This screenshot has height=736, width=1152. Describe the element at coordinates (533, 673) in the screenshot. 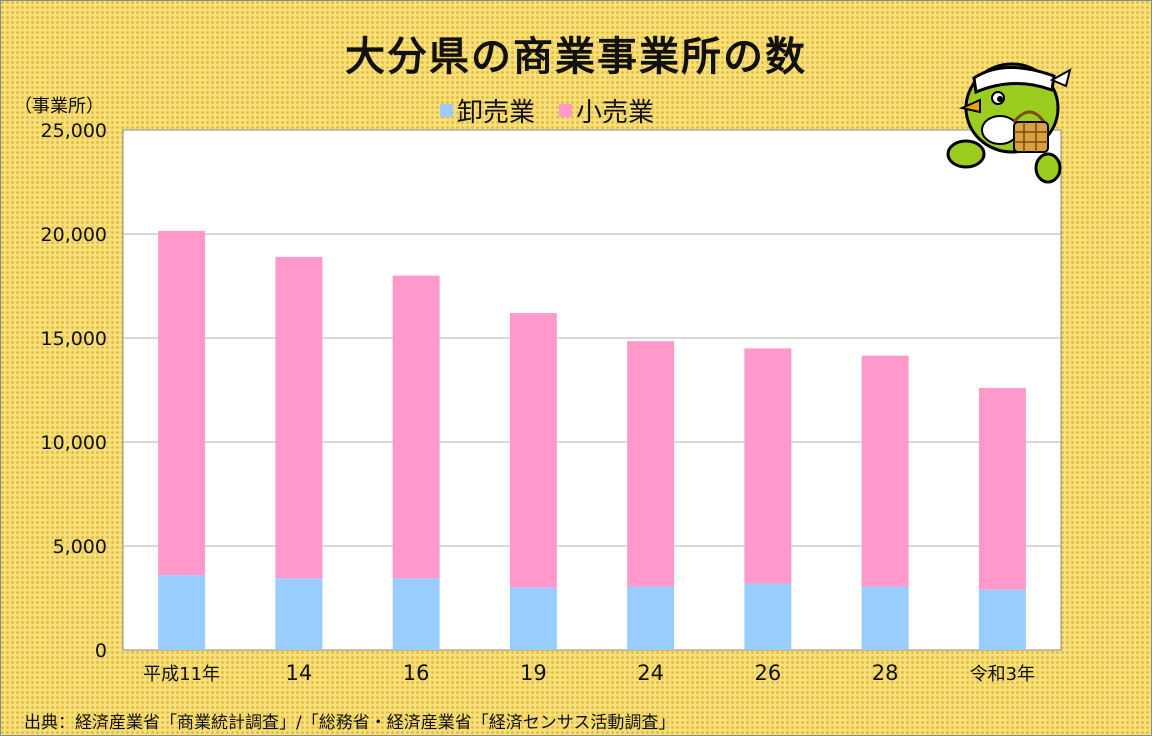

I see `x-tick-label: 19` at that location.